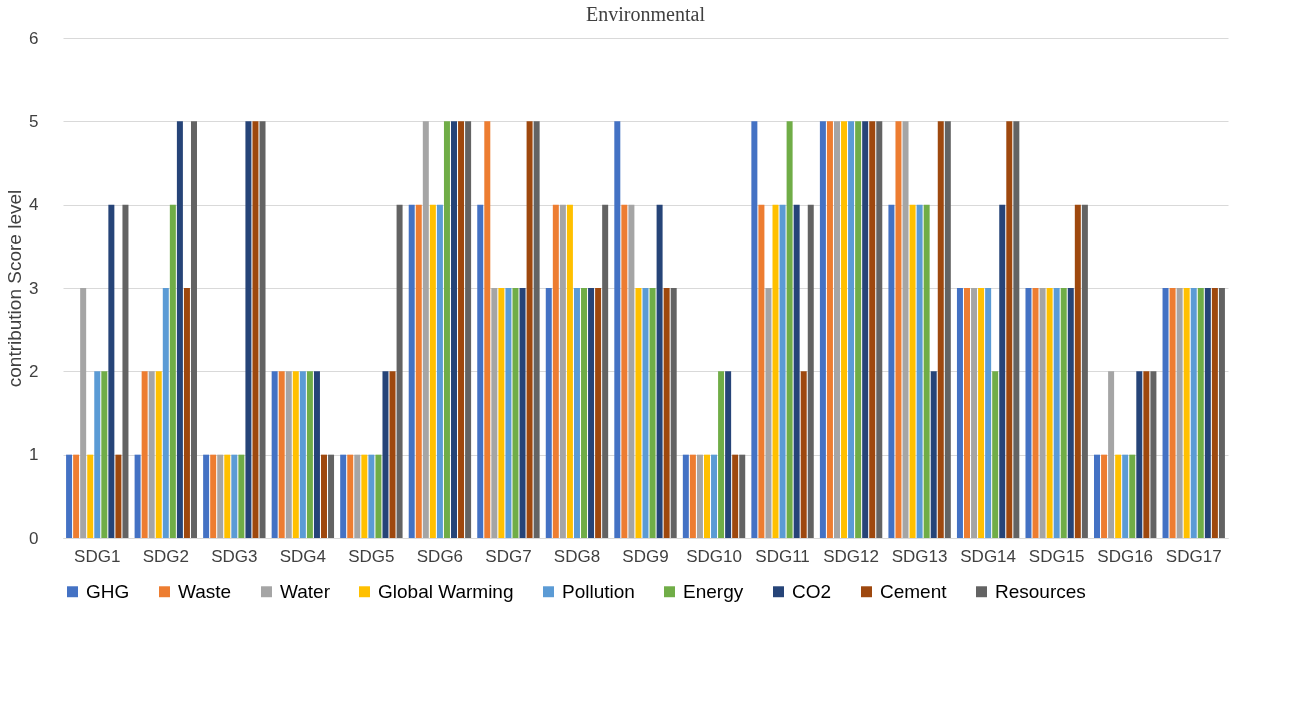 The image size is (1301, 709). Describe the element at coordinates (598, 591) in the screenshot. I see `legend-label: Pollution` at that location.